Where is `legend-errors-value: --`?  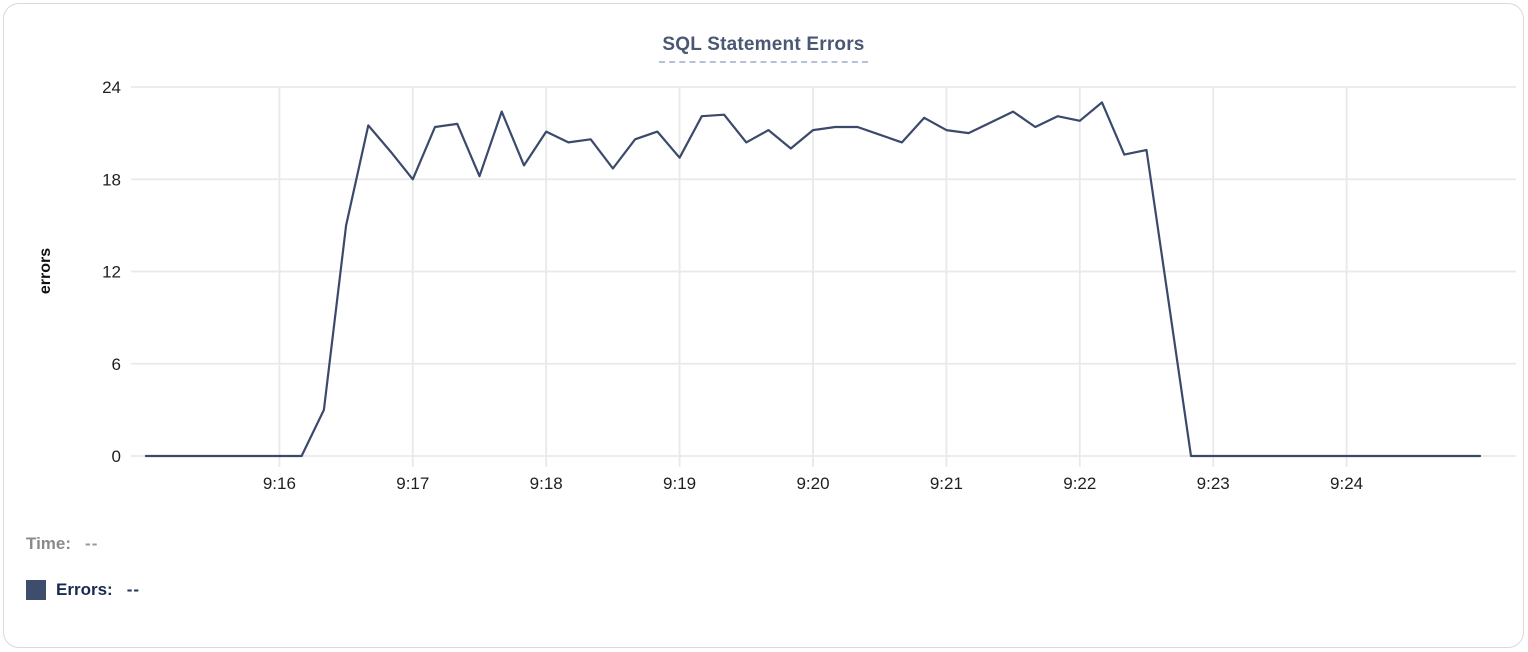
legend-errors-value: -- is located at coordinates (133, 589).